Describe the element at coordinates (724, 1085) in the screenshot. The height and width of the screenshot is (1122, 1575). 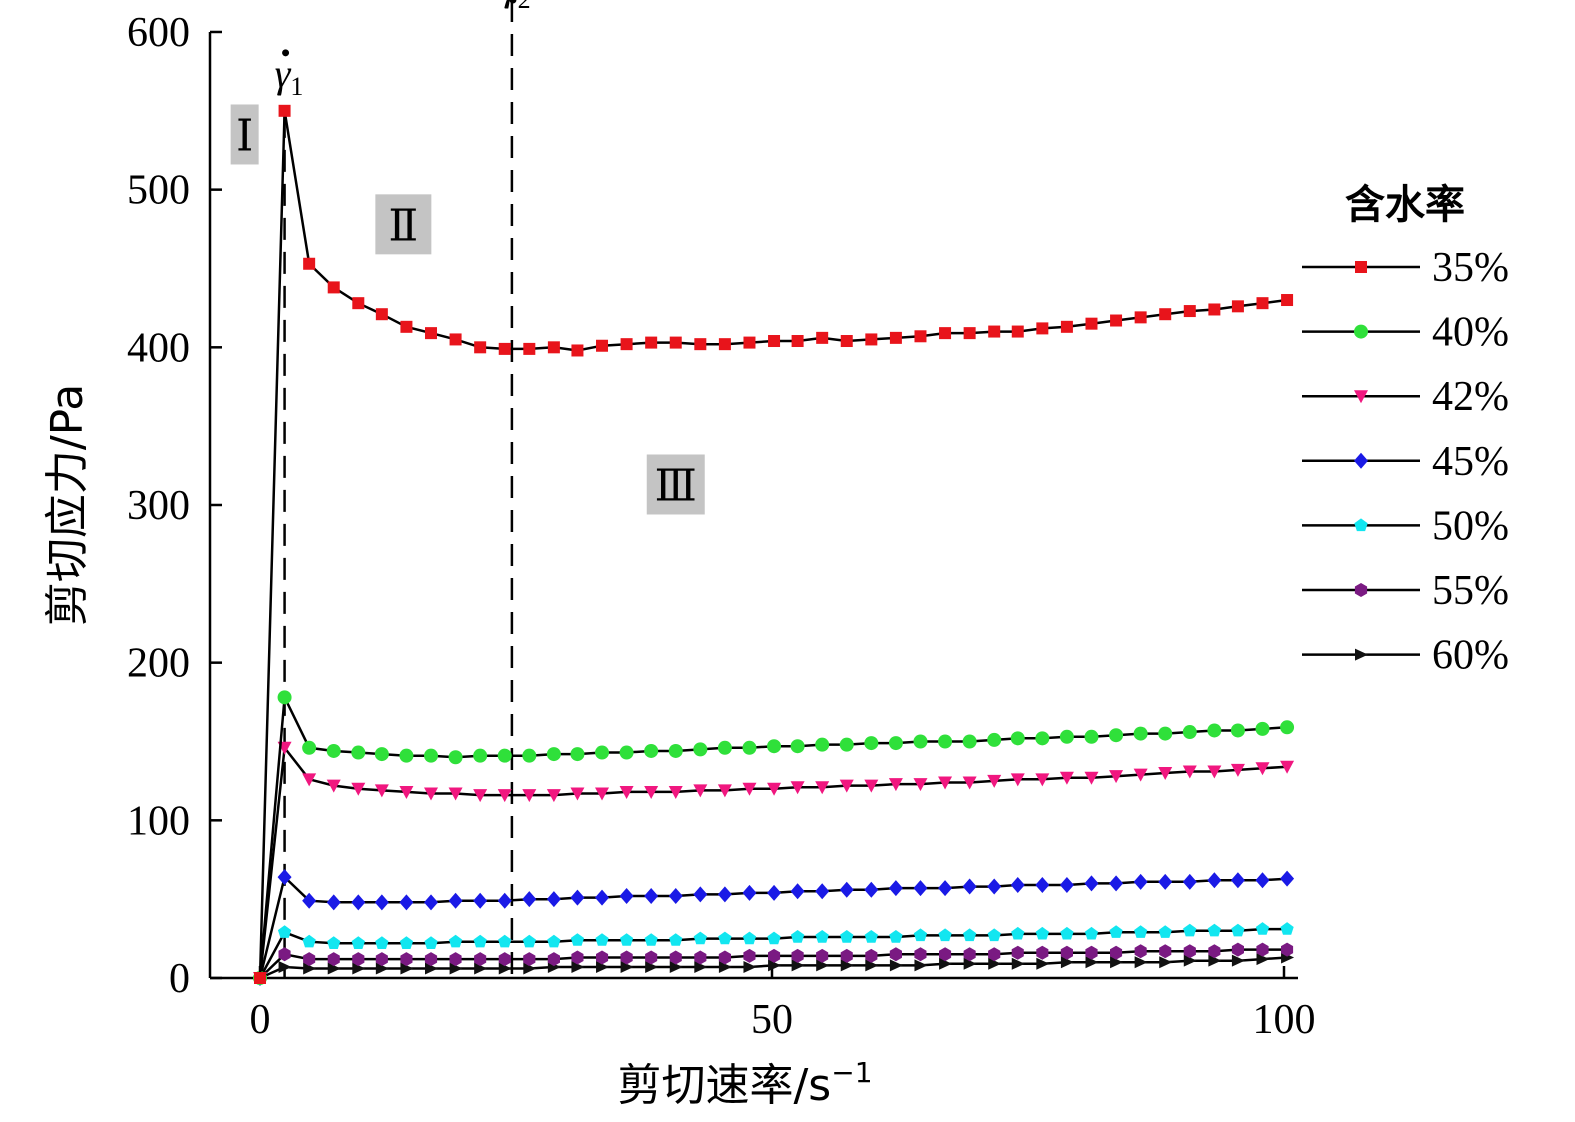
I see `x-axis-title-text: 剪切速率/s` at that location.